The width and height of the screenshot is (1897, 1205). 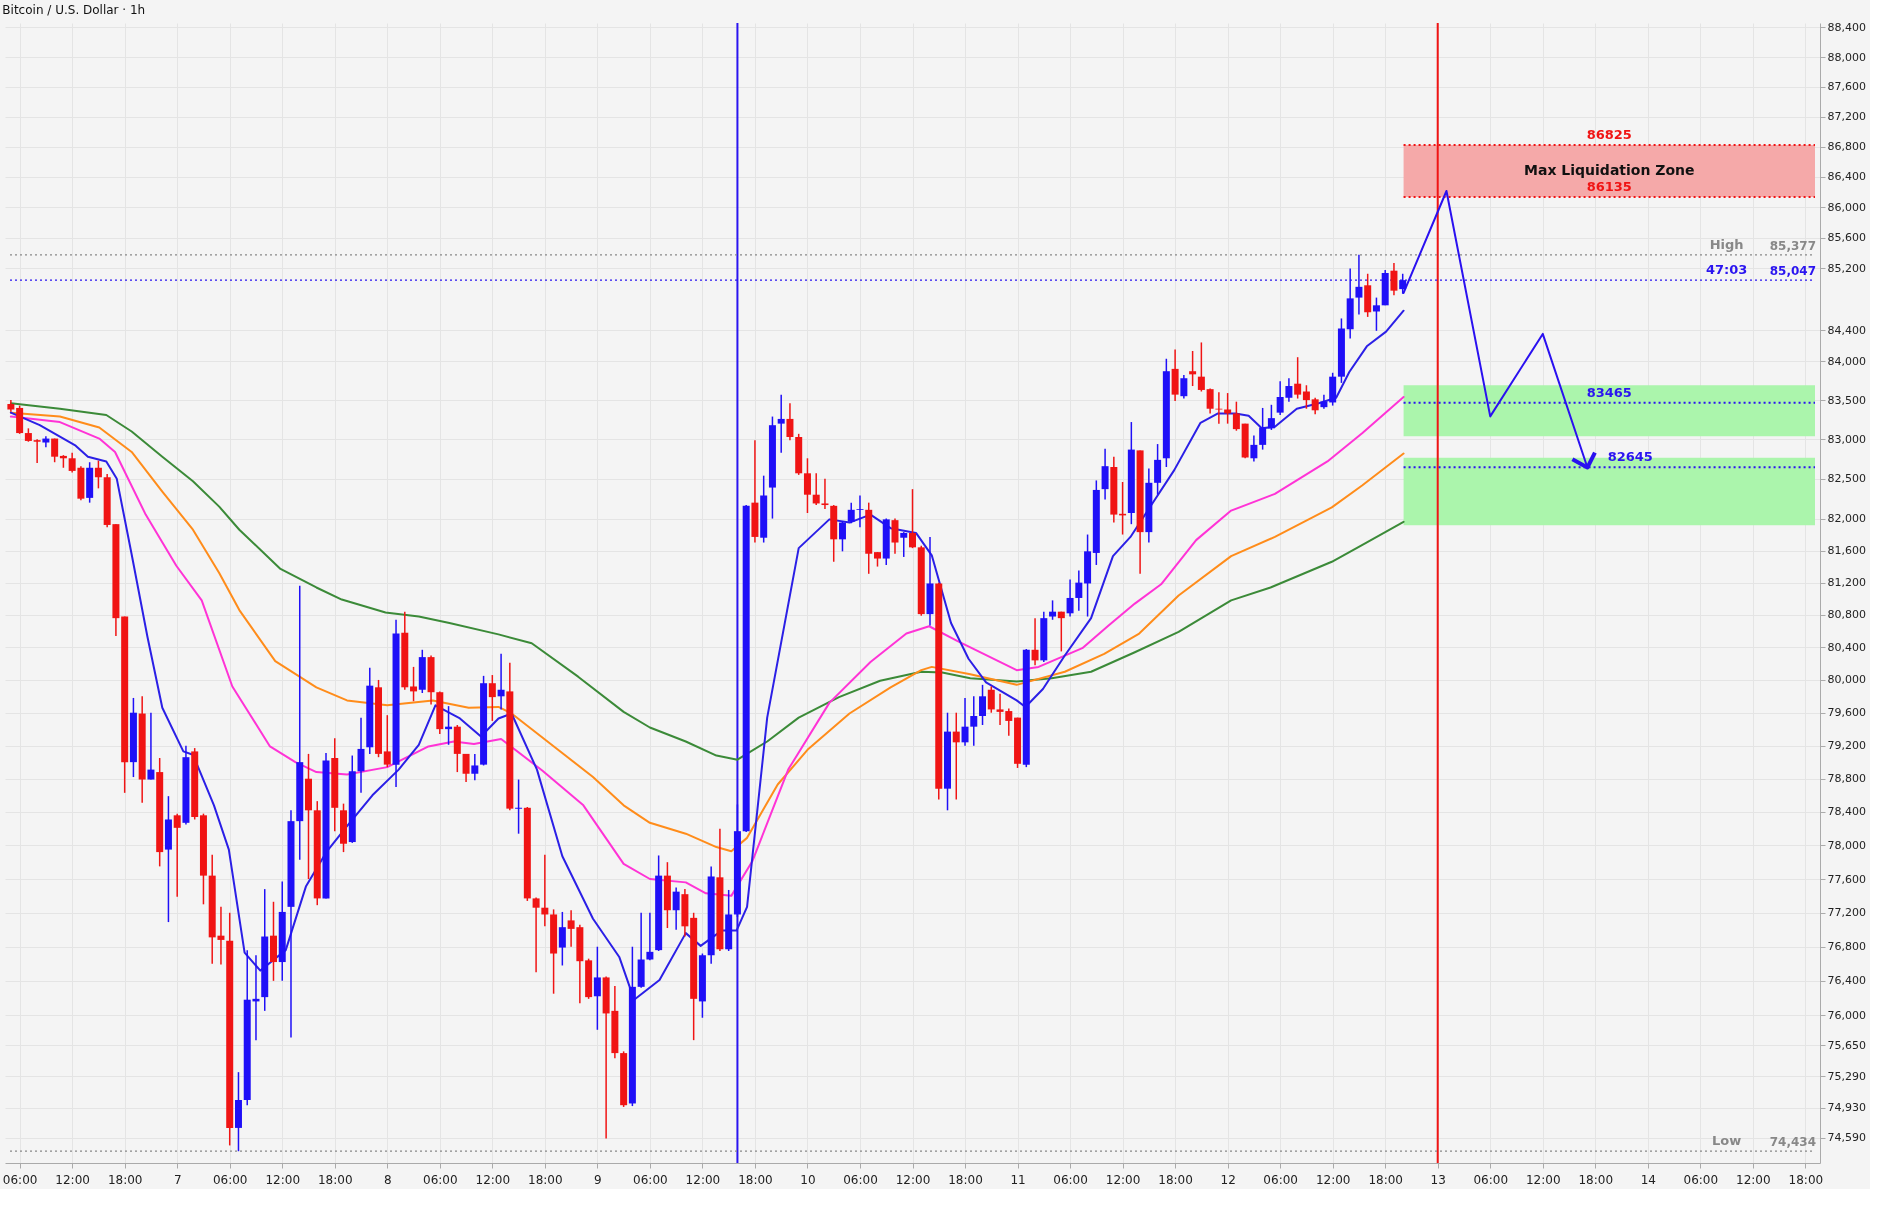 What do you see at coordinates (1609, 134) in the screenshot?
I see `annotation: 86825` at bounding box center [1609, 134].